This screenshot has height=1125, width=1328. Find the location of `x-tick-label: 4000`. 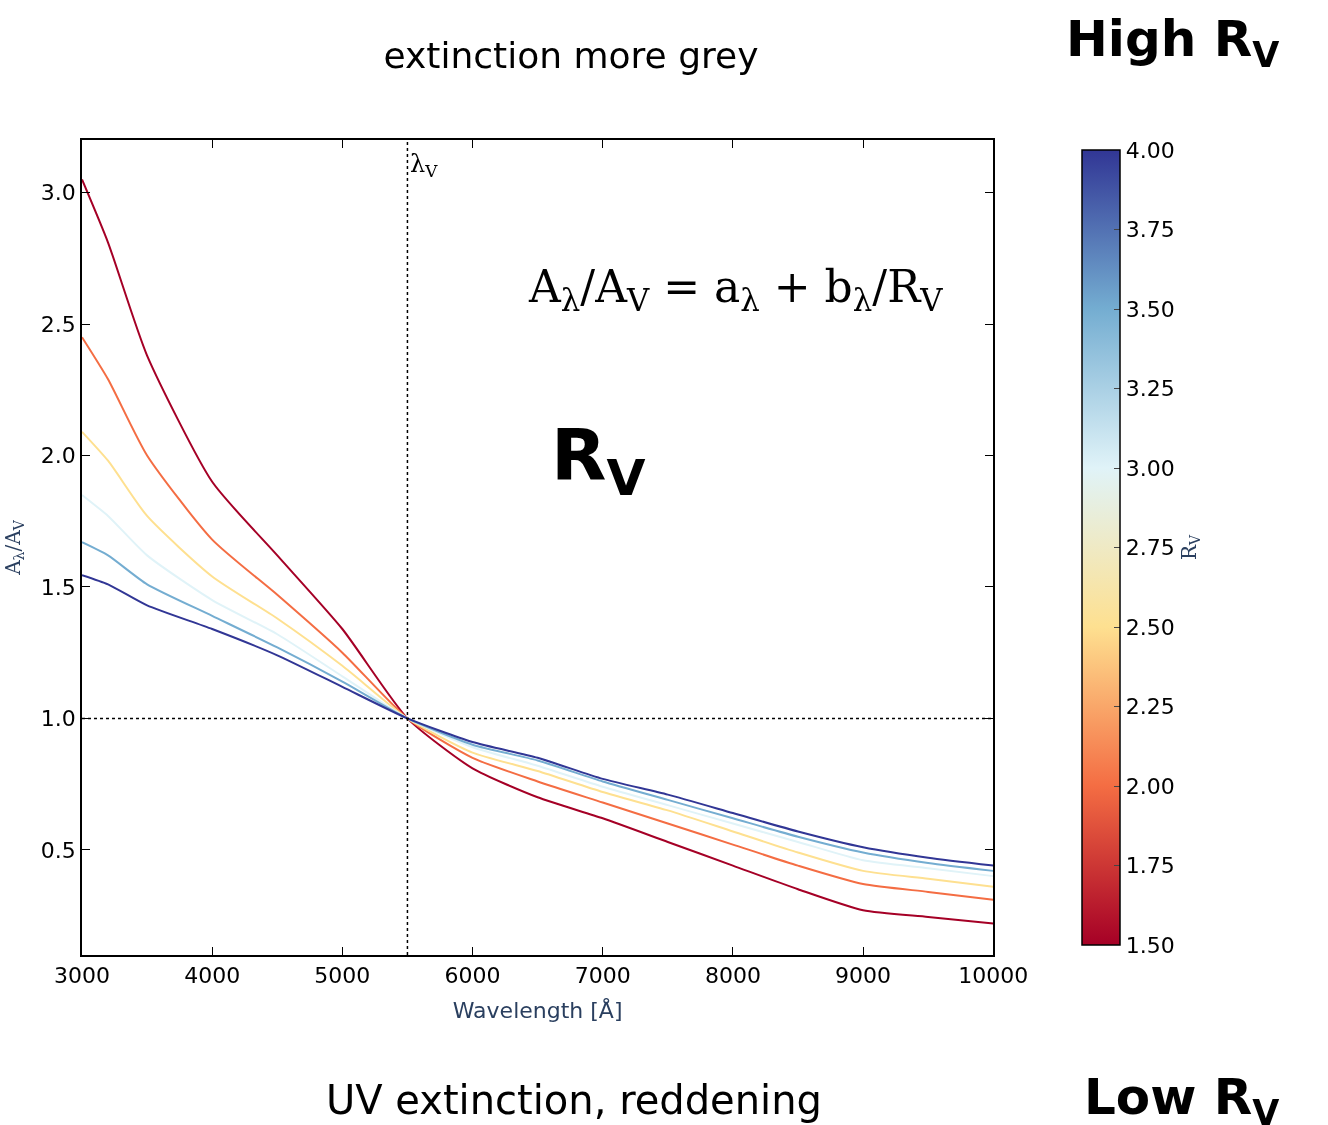

x-tick-label: 4000 is located at coordinates (212, 976).